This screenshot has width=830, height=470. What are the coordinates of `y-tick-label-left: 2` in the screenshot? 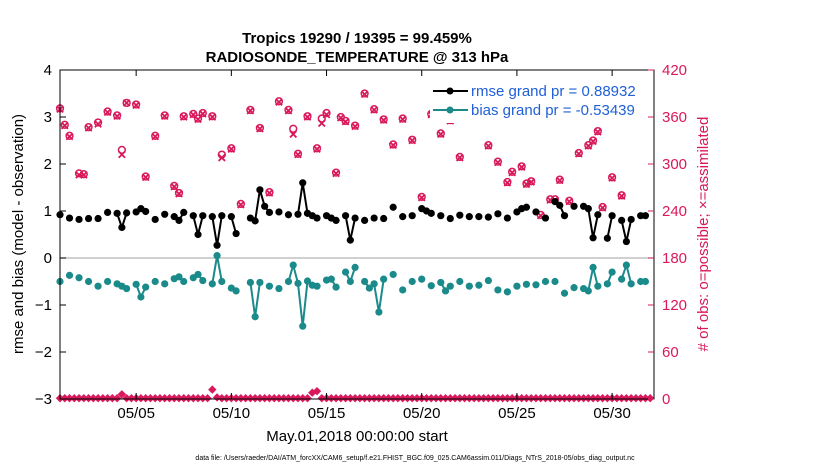 It's located at (48, 164).